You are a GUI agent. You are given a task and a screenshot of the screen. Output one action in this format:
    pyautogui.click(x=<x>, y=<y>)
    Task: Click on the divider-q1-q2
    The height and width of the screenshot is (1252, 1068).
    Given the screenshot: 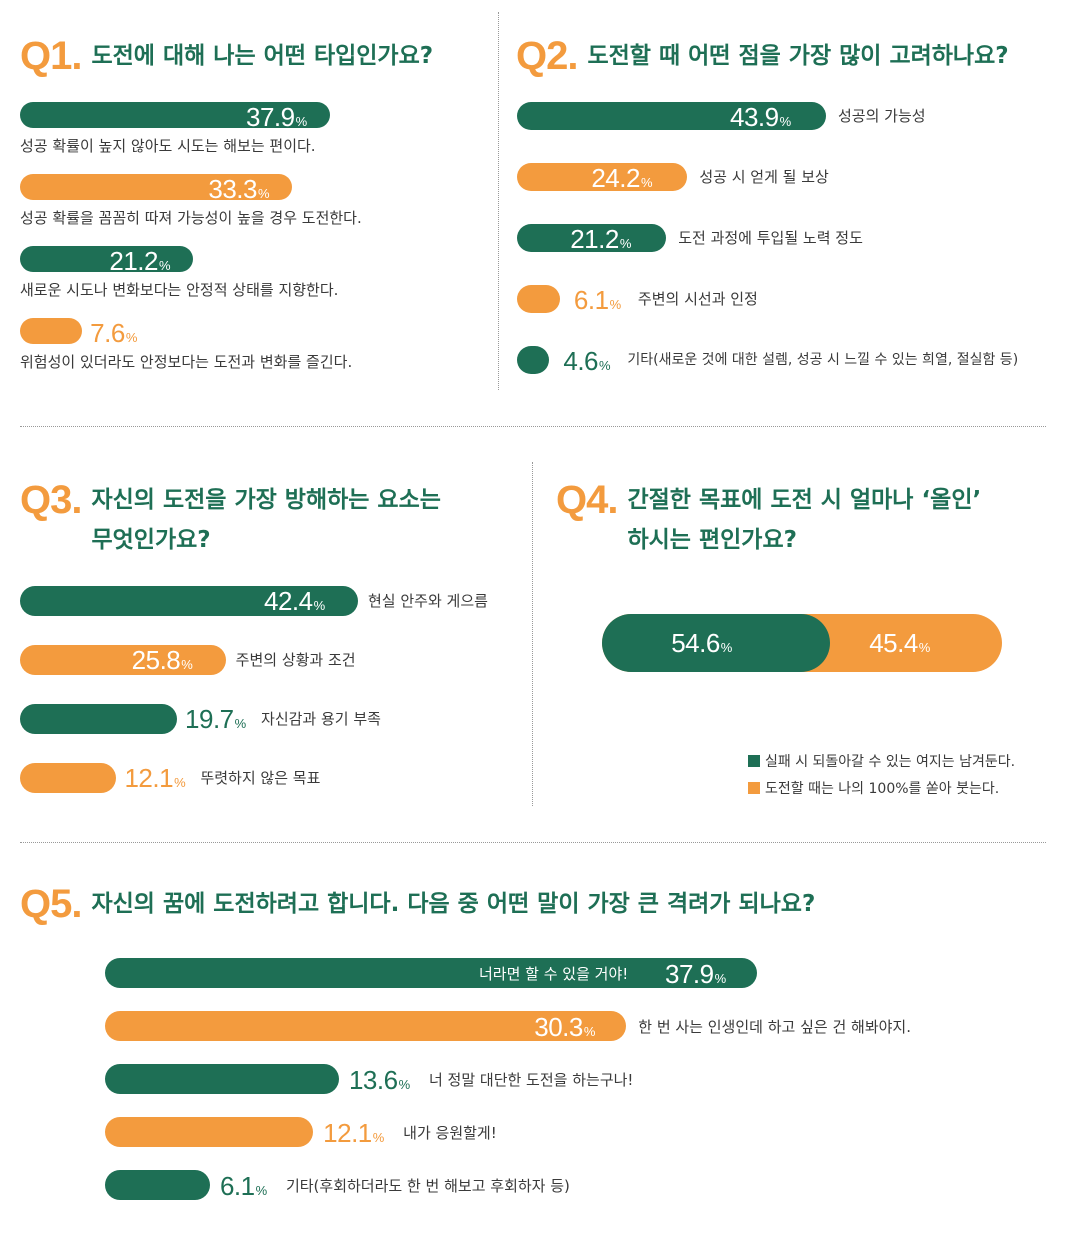 What is the action you would take?
    pyautogui.click(x=498, y=201)
    